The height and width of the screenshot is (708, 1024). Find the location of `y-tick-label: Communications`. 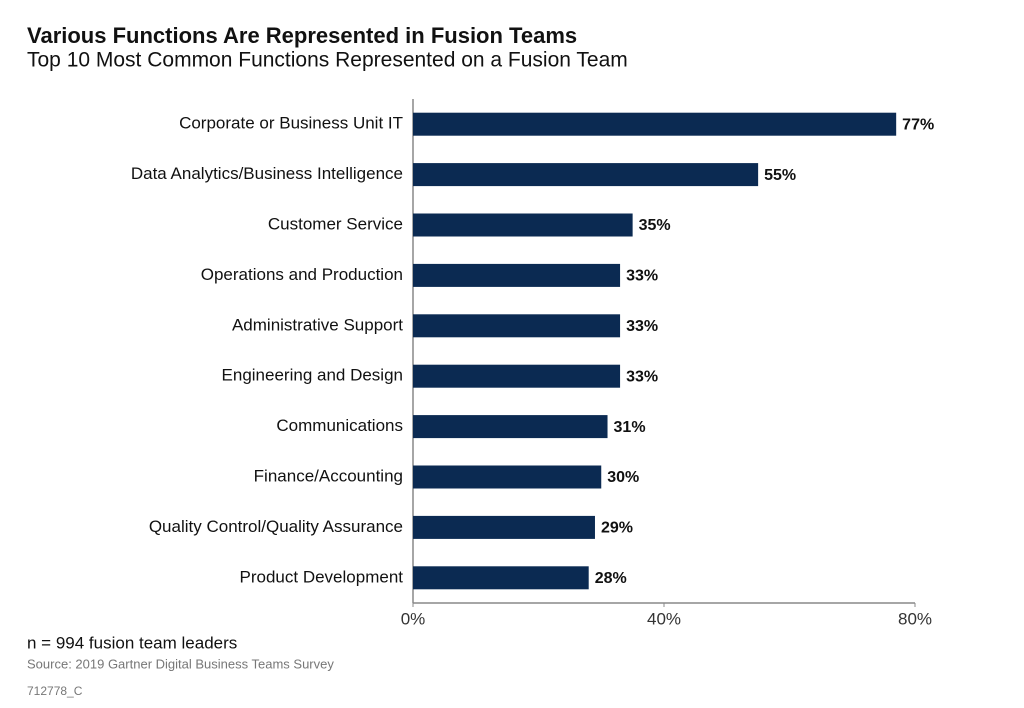

y-tick-label: Communications is located at coordinates (339, 425).